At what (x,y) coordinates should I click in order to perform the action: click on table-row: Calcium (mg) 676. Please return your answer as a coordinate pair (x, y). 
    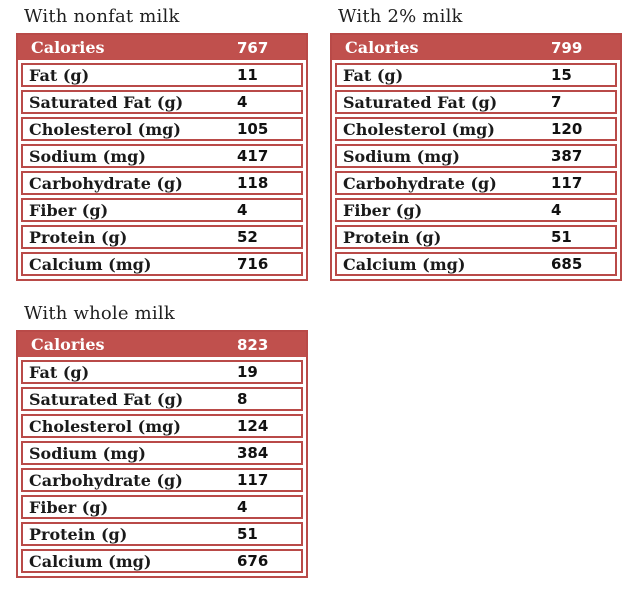
    Looking at the image, I should click on (162, 561).